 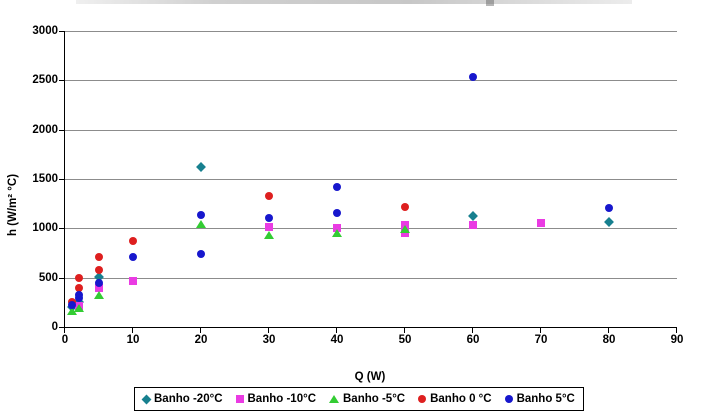 I want to click on y-tick-label: 2500, so click(x=45, y=80).